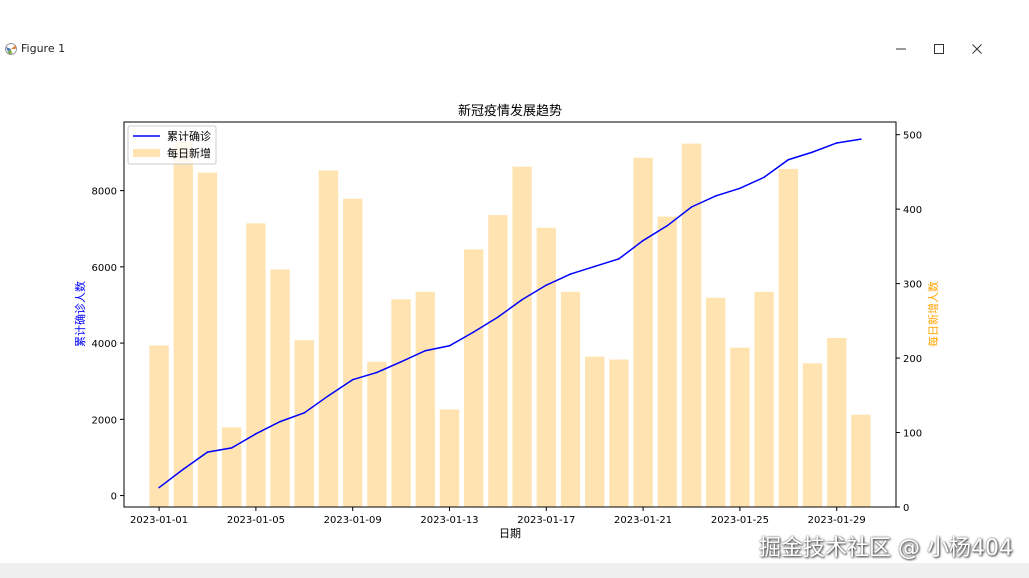  What do you see at coordinates (837, 520) in the screenshot?
I see `x-tick-label: 2023-01-29` at bounding box center [837, 520].